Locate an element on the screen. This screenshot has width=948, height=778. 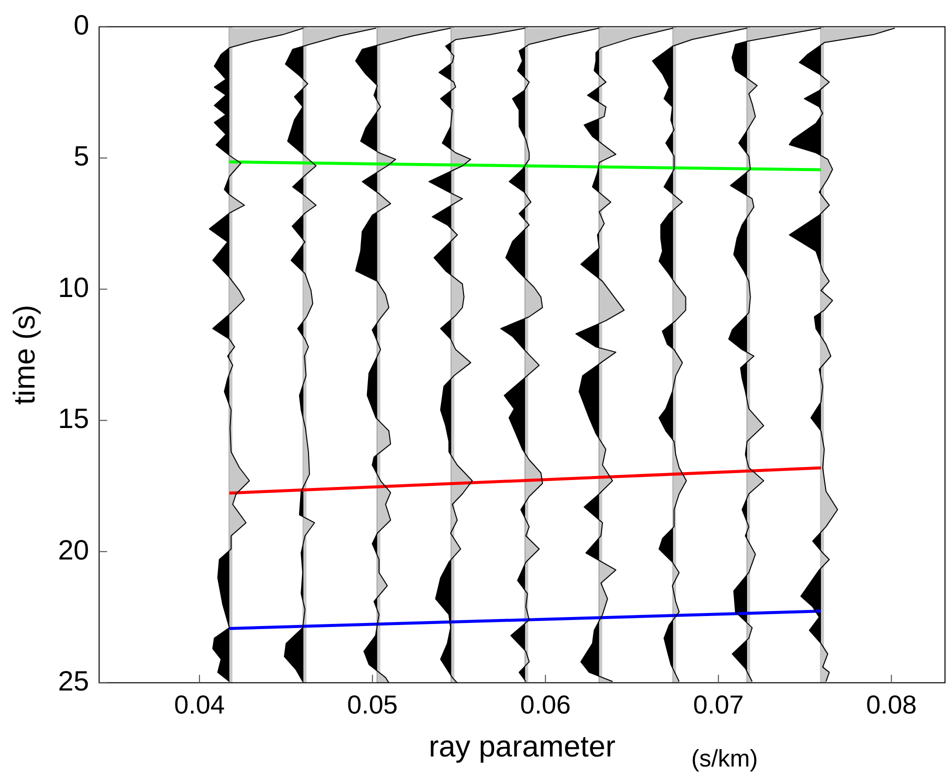
y-tick-label: 5 is located at coordinates (82, 156).